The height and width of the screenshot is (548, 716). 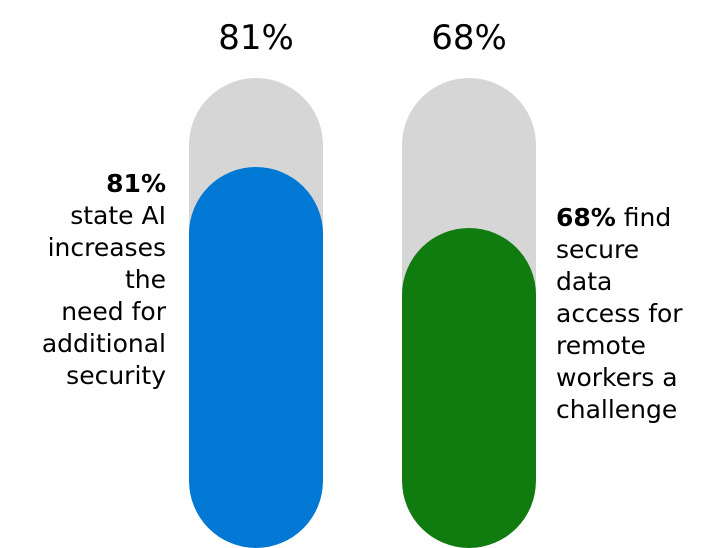 What do you see at coordinates (619, 313) in the screenshot?
I see `callout-line: access for` at bounding box center [619, 313].